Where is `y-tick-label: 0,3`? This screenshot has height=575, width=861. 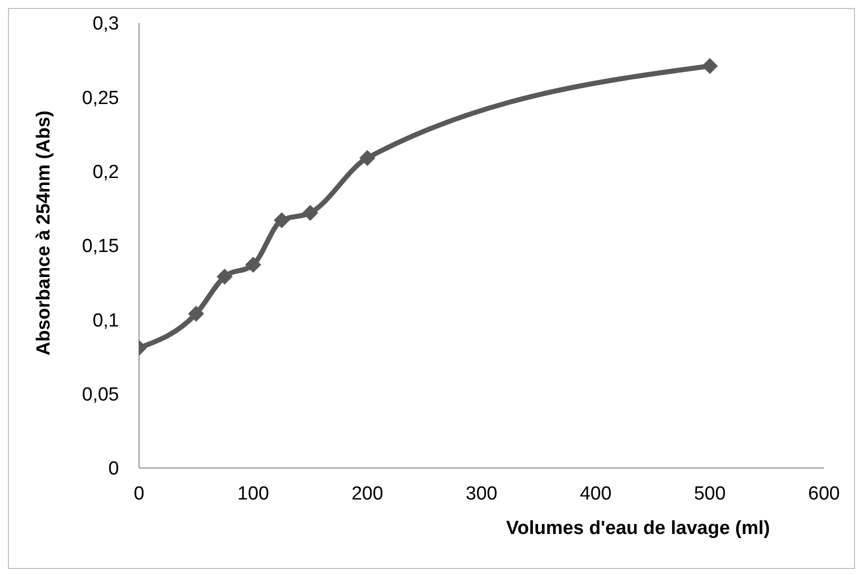 y-tick-label: 0,3 is located at coordinates (105, 24).